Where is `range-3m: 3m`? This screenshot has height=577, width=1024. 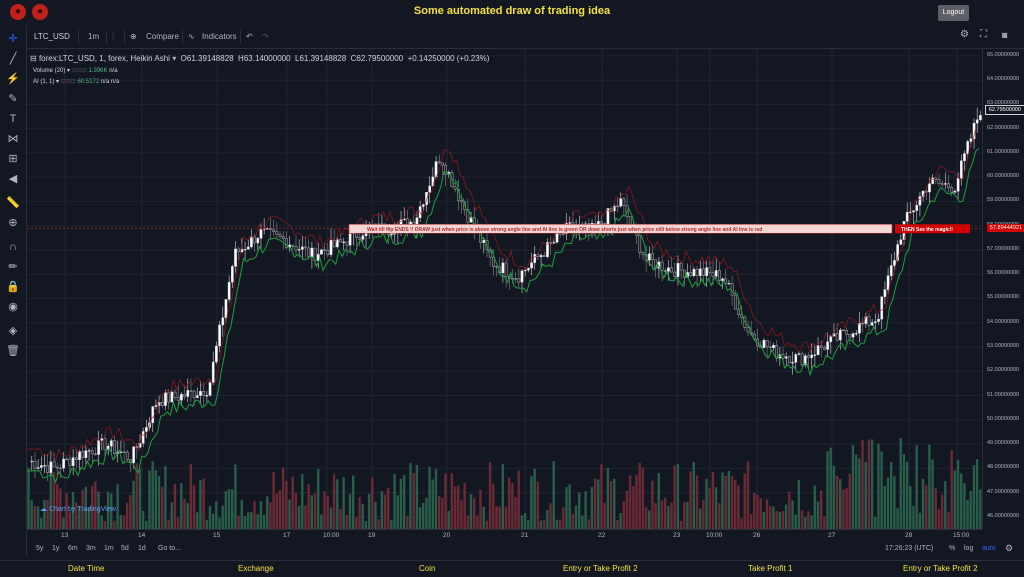 range-3m: 3m is located at coordinates (91, 548).